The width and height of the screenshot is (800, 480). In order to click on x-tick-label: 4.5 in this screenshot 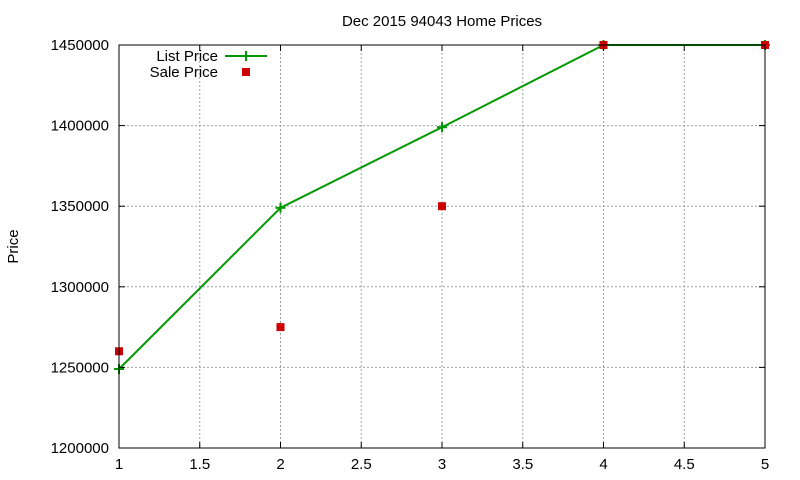, I will do `click(684, 464)`.